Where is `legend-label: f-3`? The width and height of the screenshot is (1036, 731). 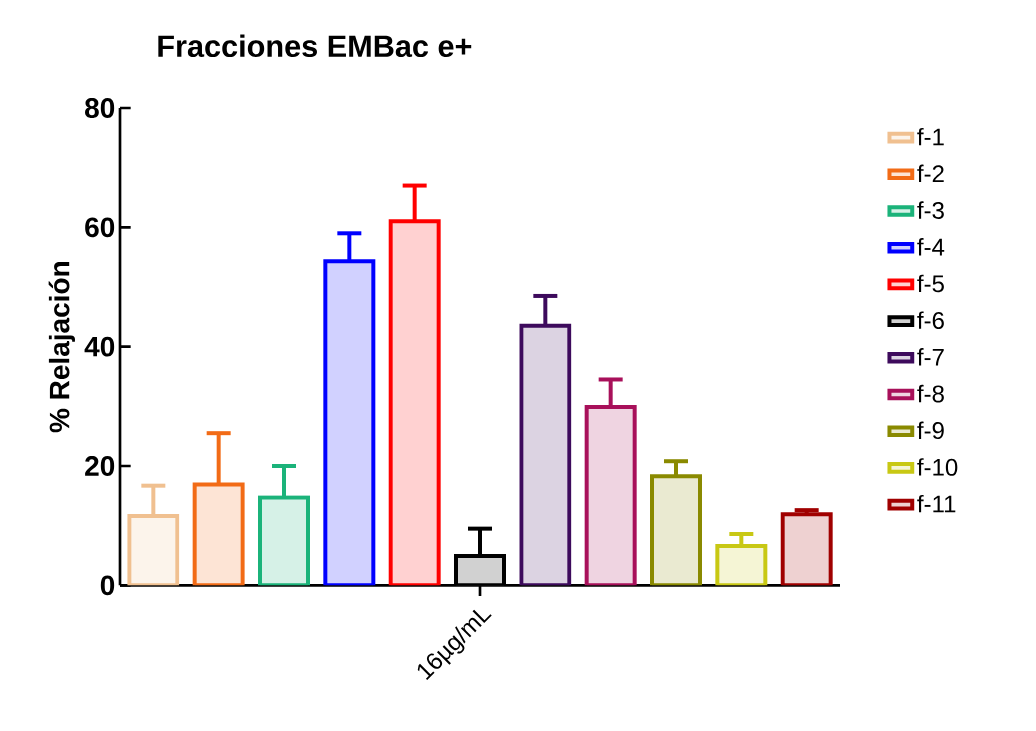
legend-label: f-3 is located at coordinates (930, 210).